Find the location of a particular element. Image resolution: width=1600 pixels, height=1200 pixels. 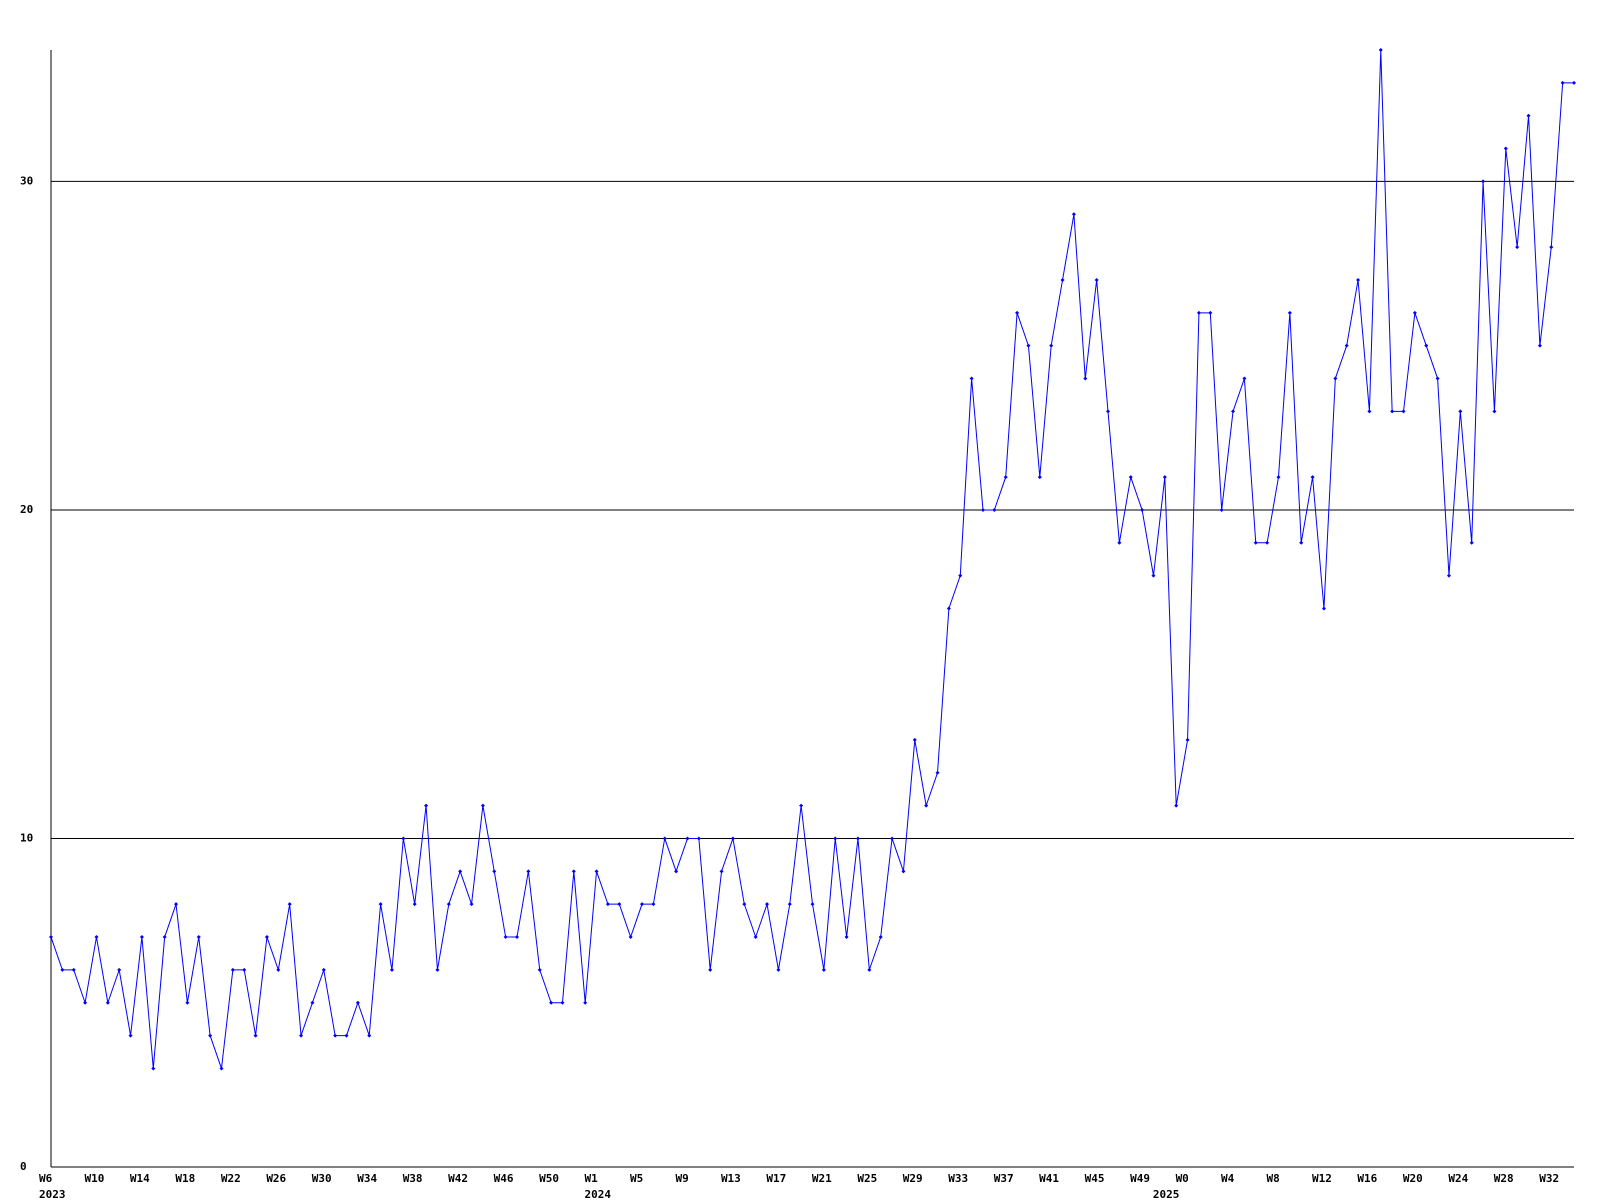

x-tick-label: W24 is located at coordinates (1458, 1178).